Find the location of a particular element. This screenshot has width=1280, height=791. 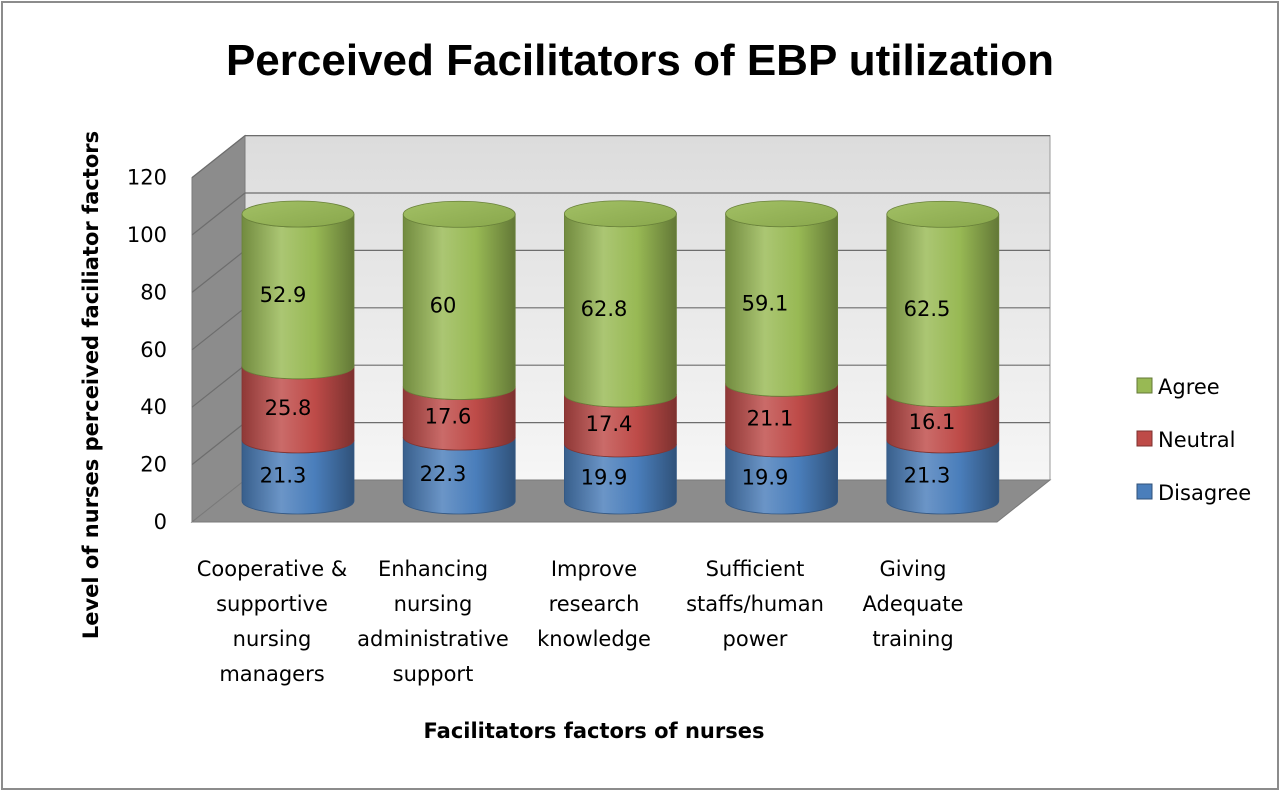

bar-stack: 19.9 17.4 62.8 is located at coordinates (620, 357).